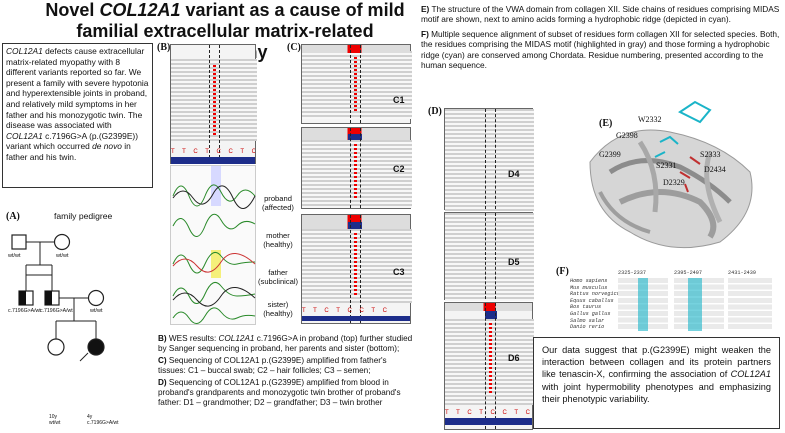 Image resolution: width=785 pixels, height=433 pixels. What do you see at coordinates (587, 327) in the screenshot?
I see `species-7: Danio rerio` at bounding box center [587, 327].